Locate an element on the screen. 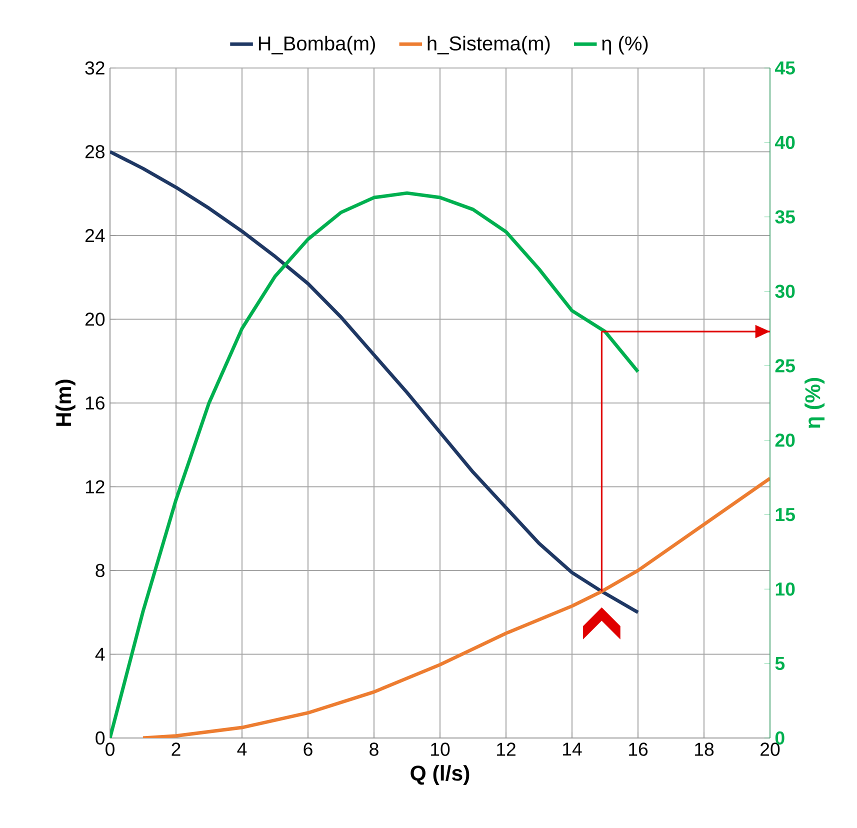 This screenshot has height=828, width=857. y-tick-label: 0 is located at coordinates (100, 738).